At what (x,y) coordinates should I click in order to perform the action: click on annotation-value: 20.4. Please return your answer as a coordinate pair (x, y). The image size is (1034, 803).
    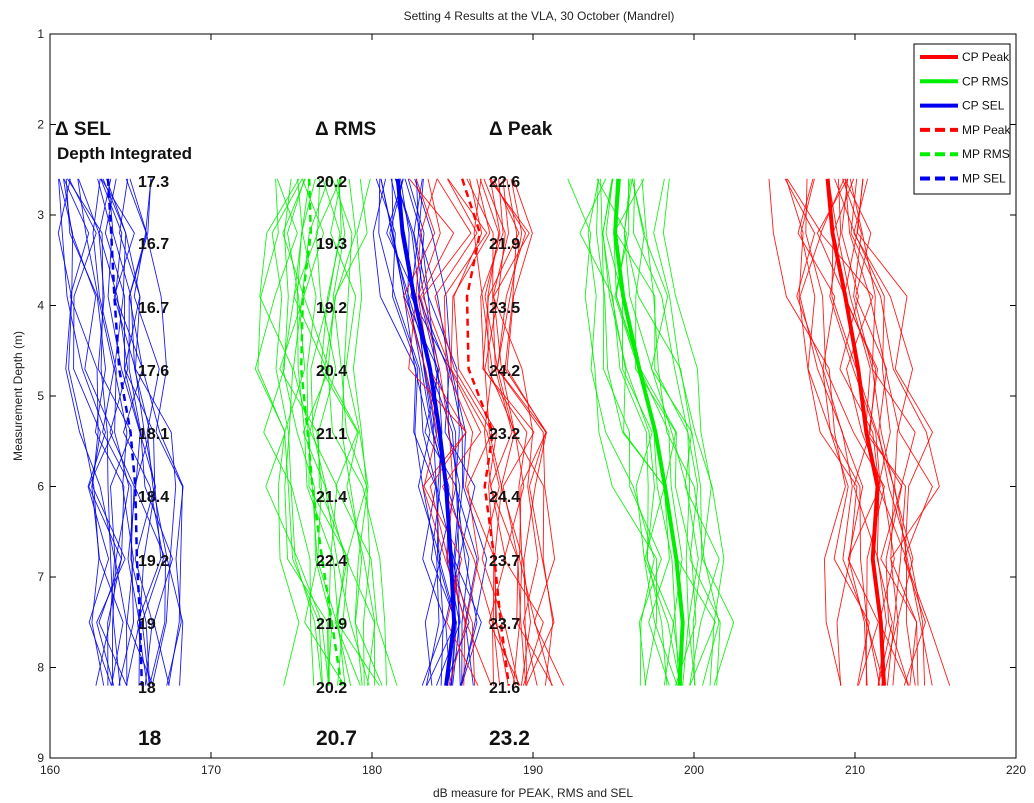
    Looking at the image, I should click on (331, 371).